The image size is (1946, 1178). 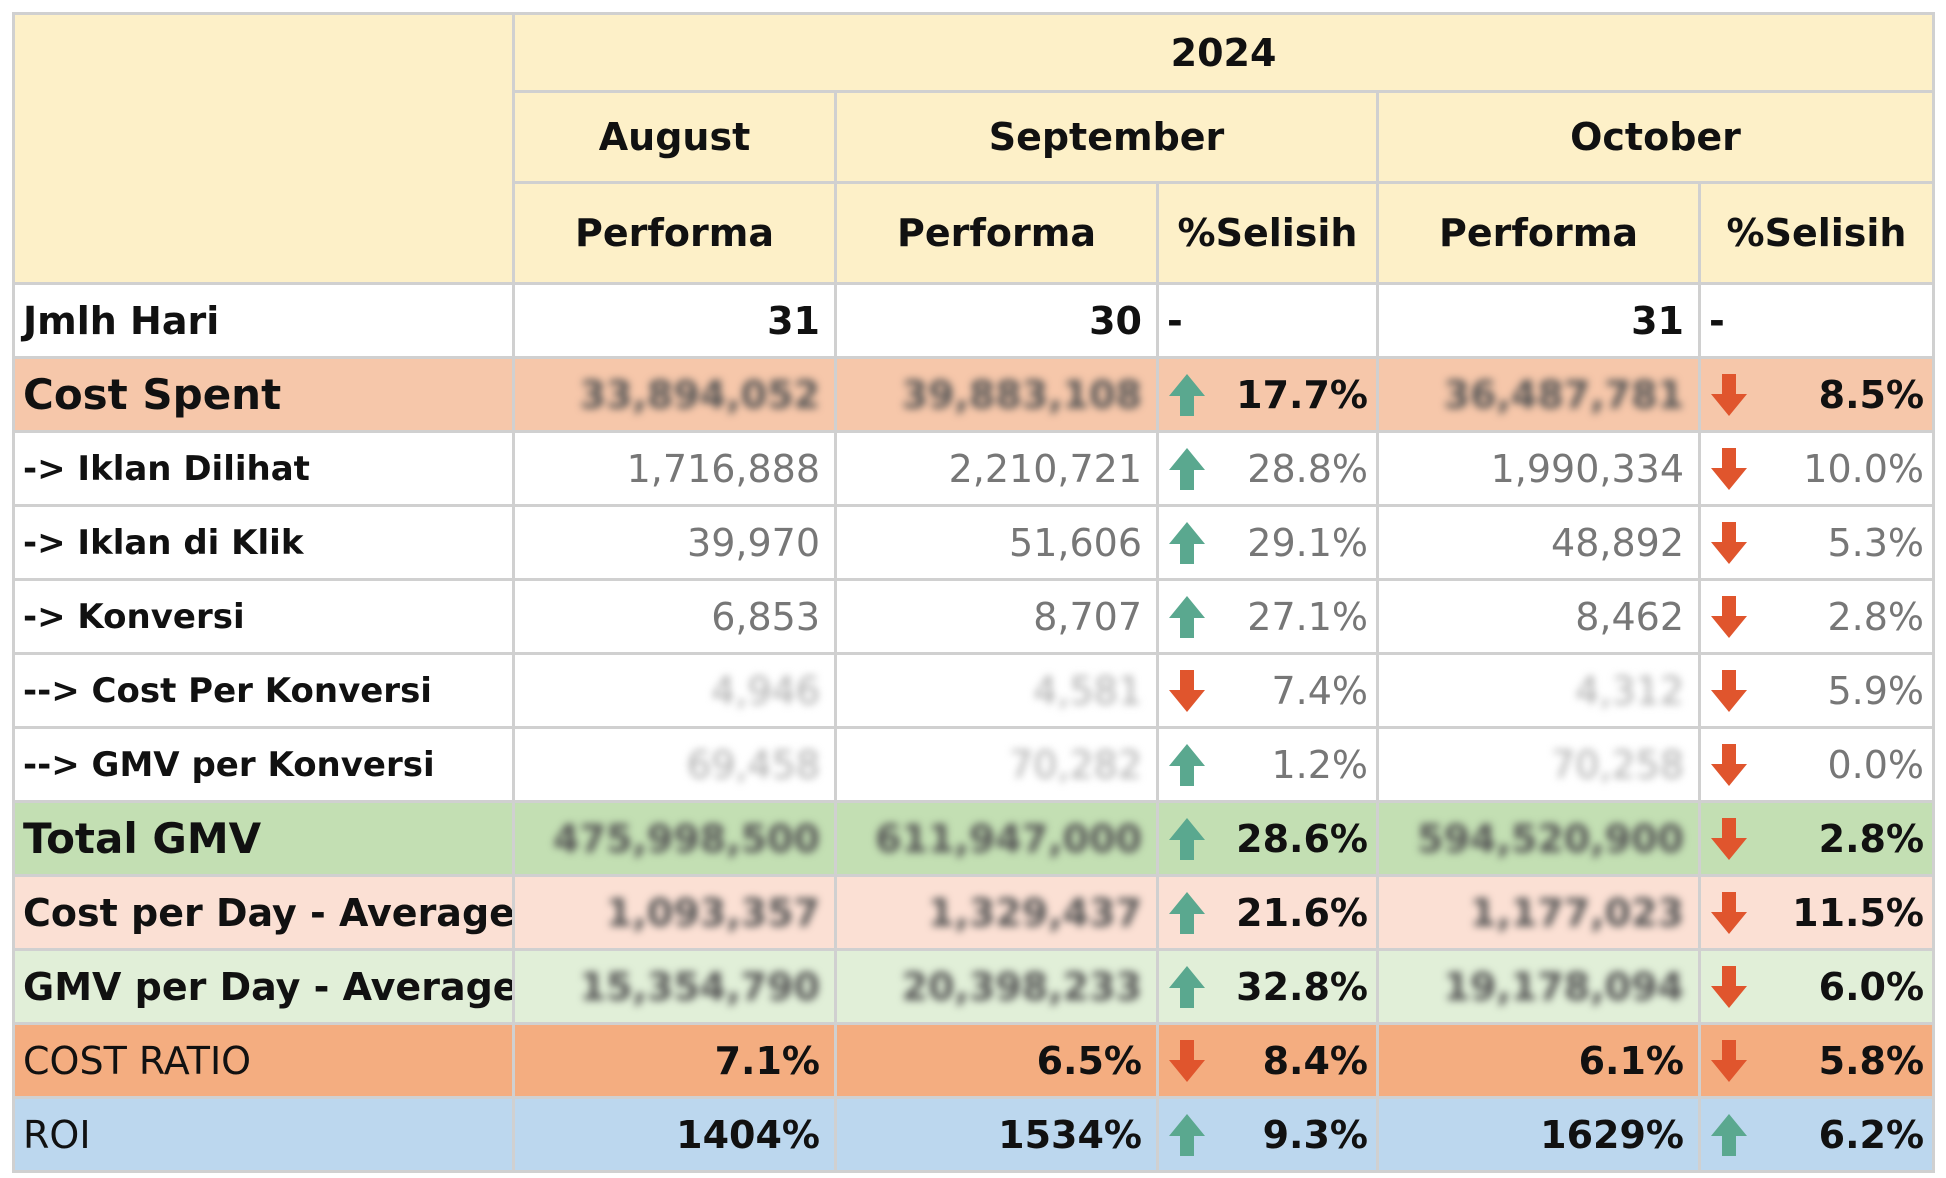 What do you see at coordinates (1315, 1134) in the screenshot?
I see `sep-pct: 9.3%` at bounding box center [1315, 1134].